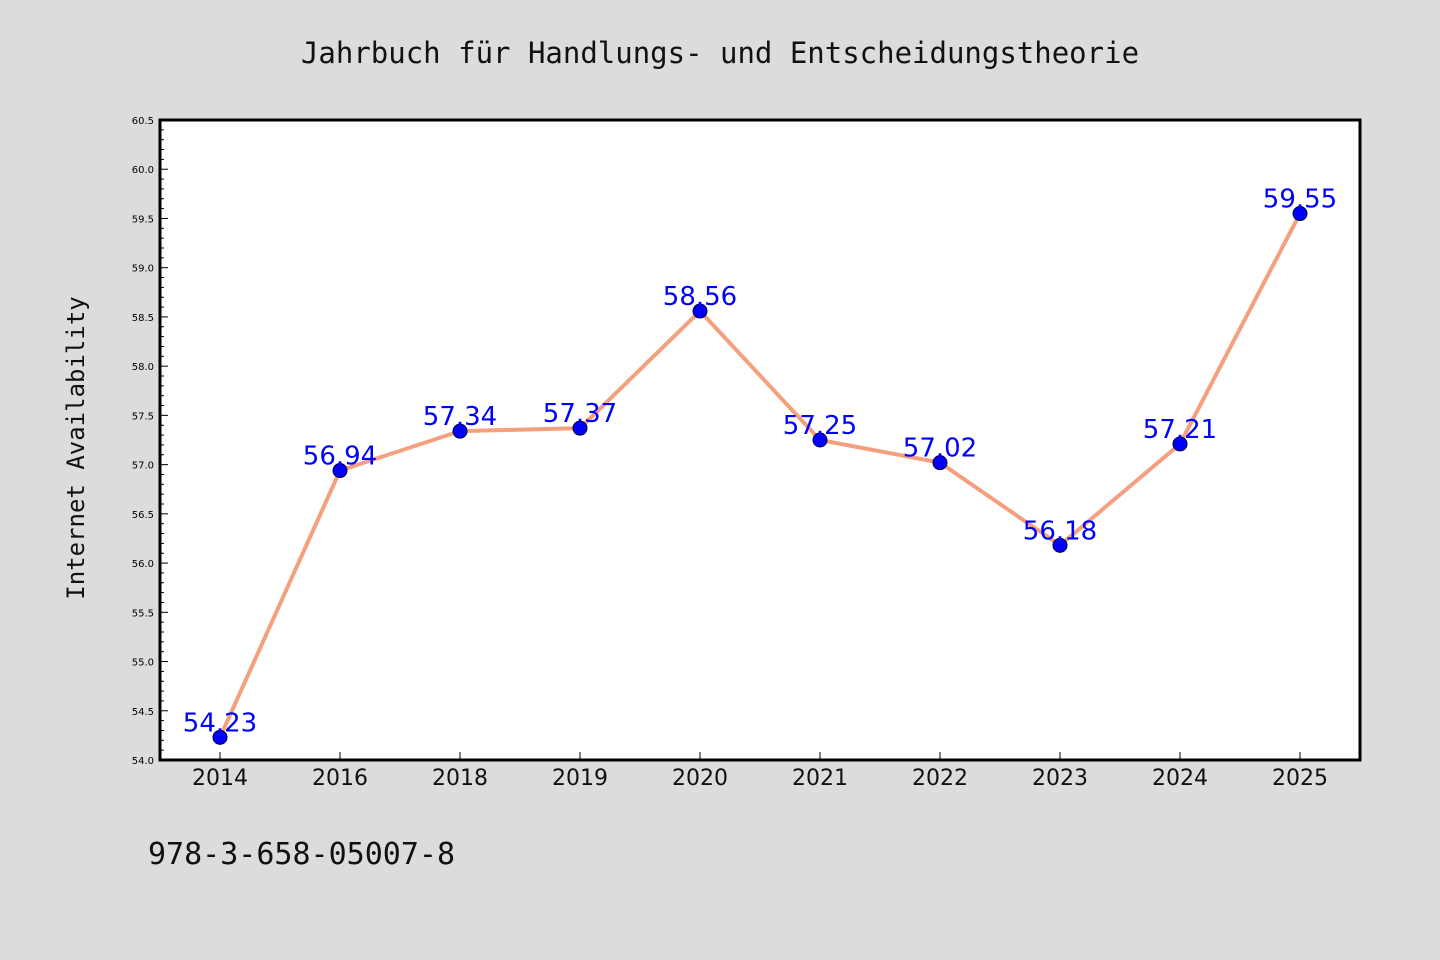 The width and height of the screenshot is (1440, 960). What do you see at coordinates (700, 778) in the screenshot?
I see `x-tick-label: 2020` at bounding box center [700, 778].